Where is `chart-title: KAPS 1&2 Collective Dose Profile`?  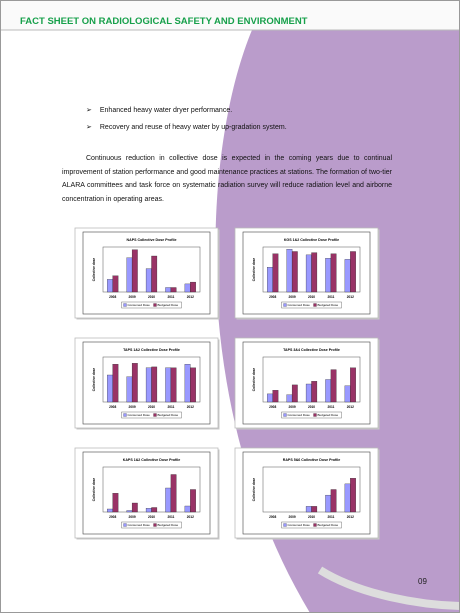 chart-title: KAPS 1&2 Collective Dose Profile is located at coordinates (152, 460).